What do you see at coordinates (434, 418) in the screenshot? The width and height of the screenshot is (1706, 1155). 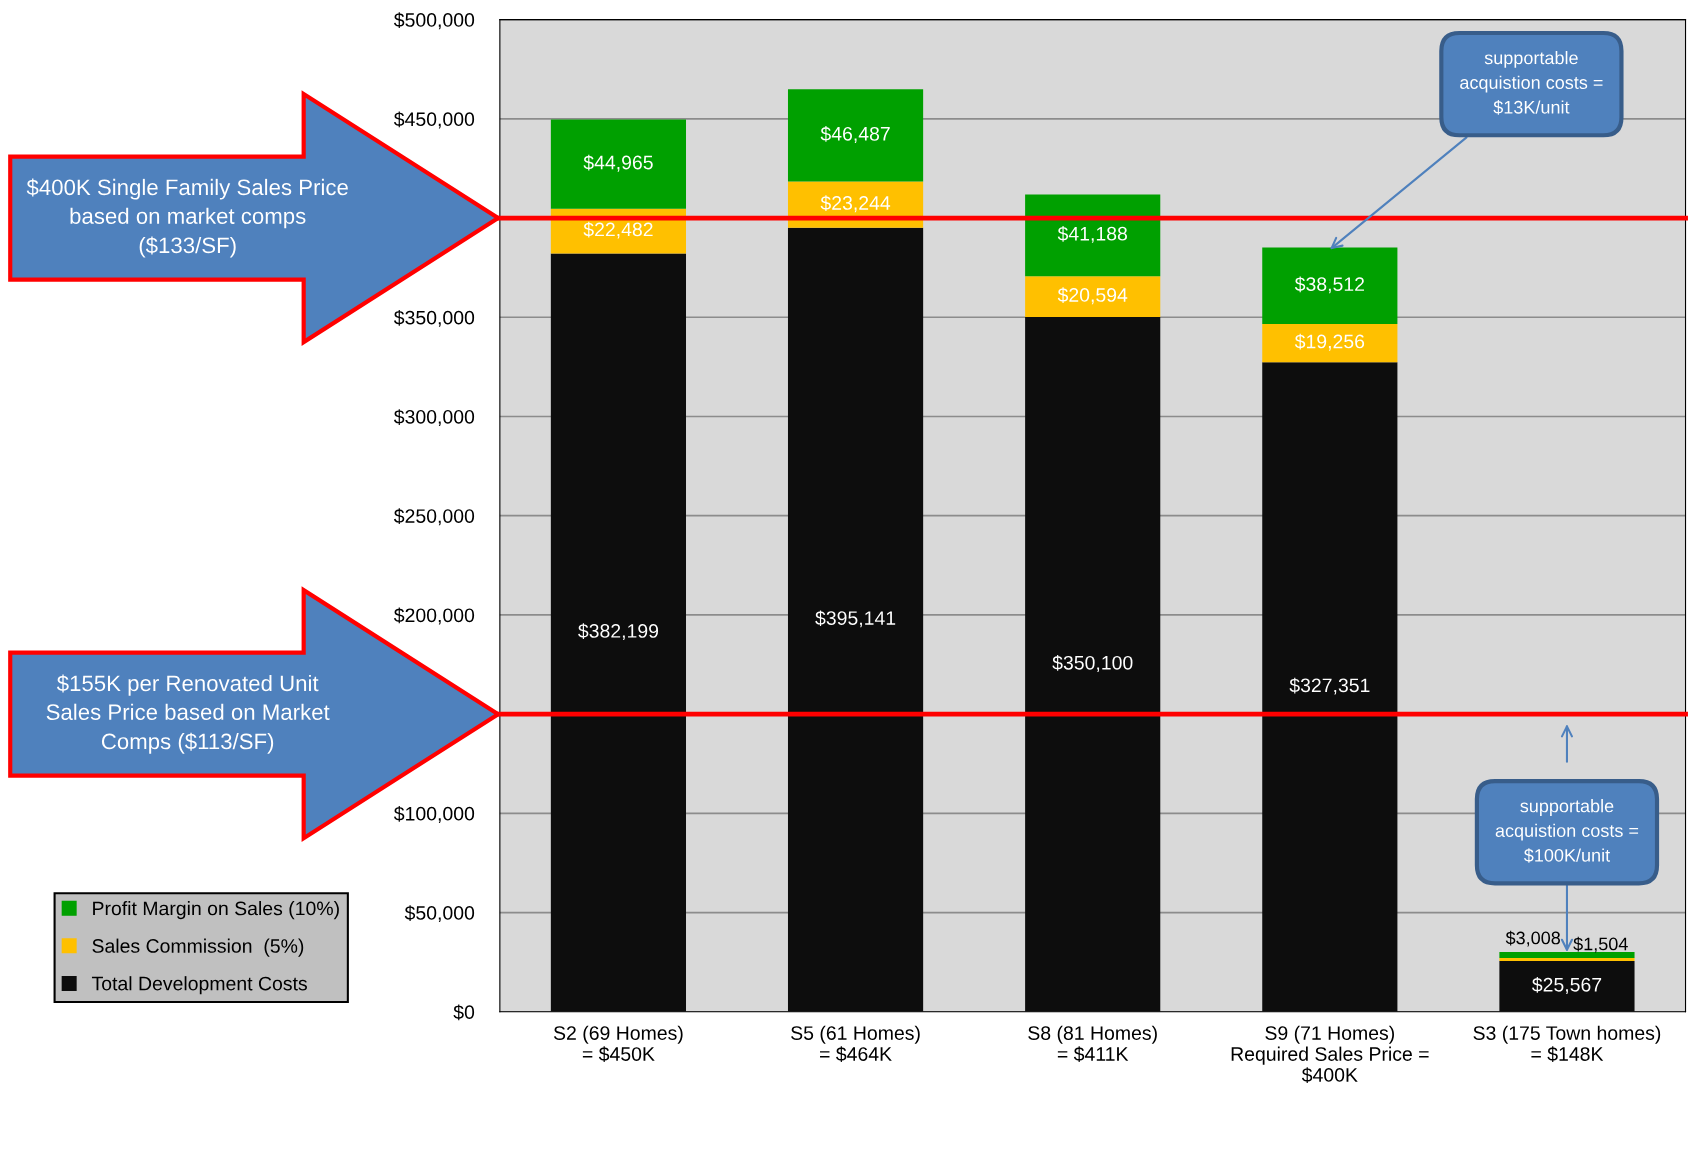 I see `y-tick-label: $300,000` at bounding box center [434, 418].